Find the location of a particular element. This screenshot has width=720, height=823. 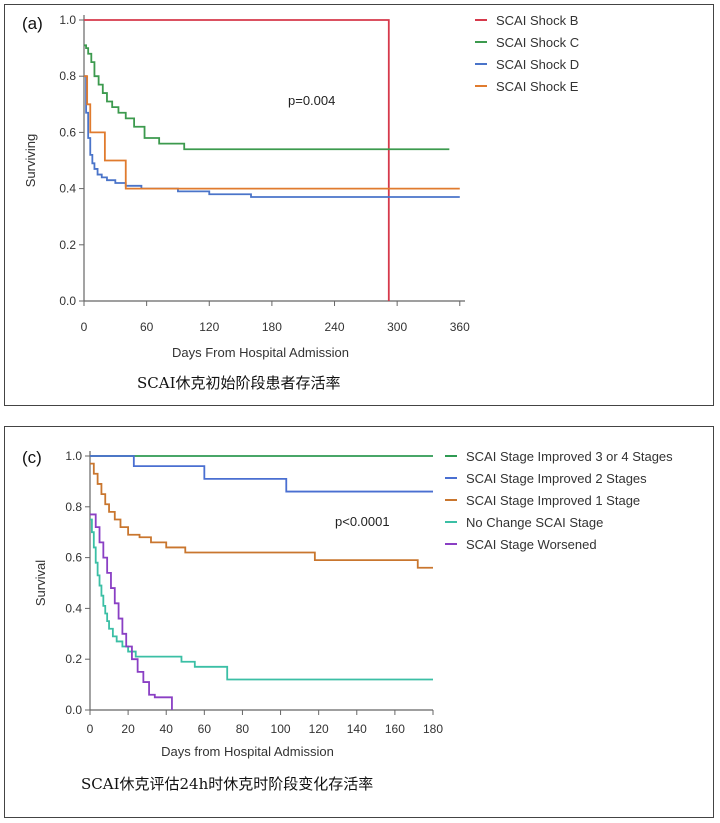

chartc-xtick-label: 160 is located at coordinates (395, 729).